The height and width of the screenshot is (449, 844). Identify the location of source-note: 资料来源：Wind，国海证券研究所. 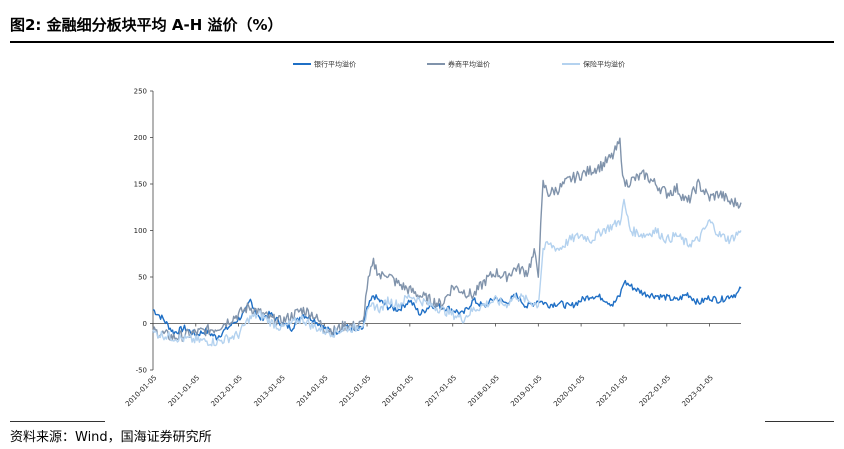
(111, 437).